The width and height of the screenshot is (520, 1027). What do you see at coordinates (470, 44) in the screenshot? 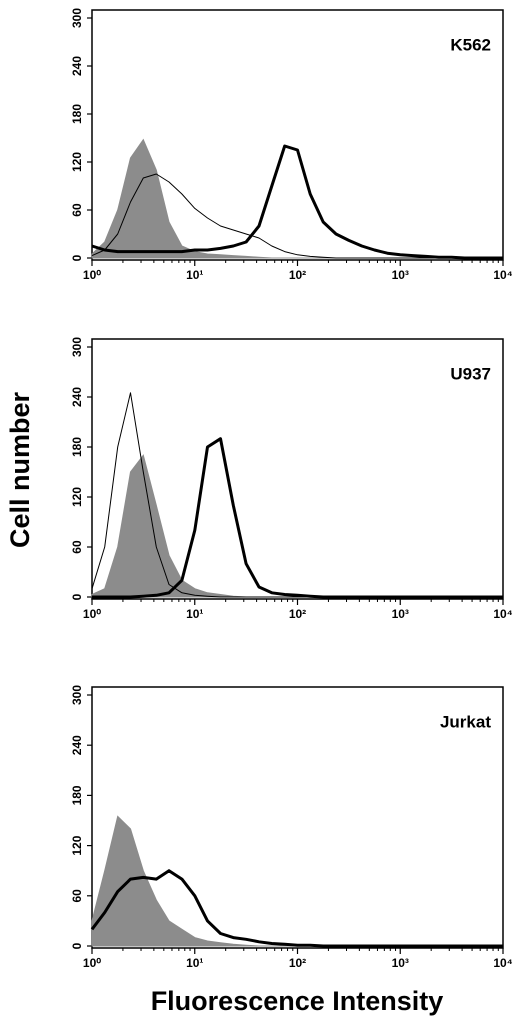
I see `panel-title: K562` at bounding box center [470, 44].